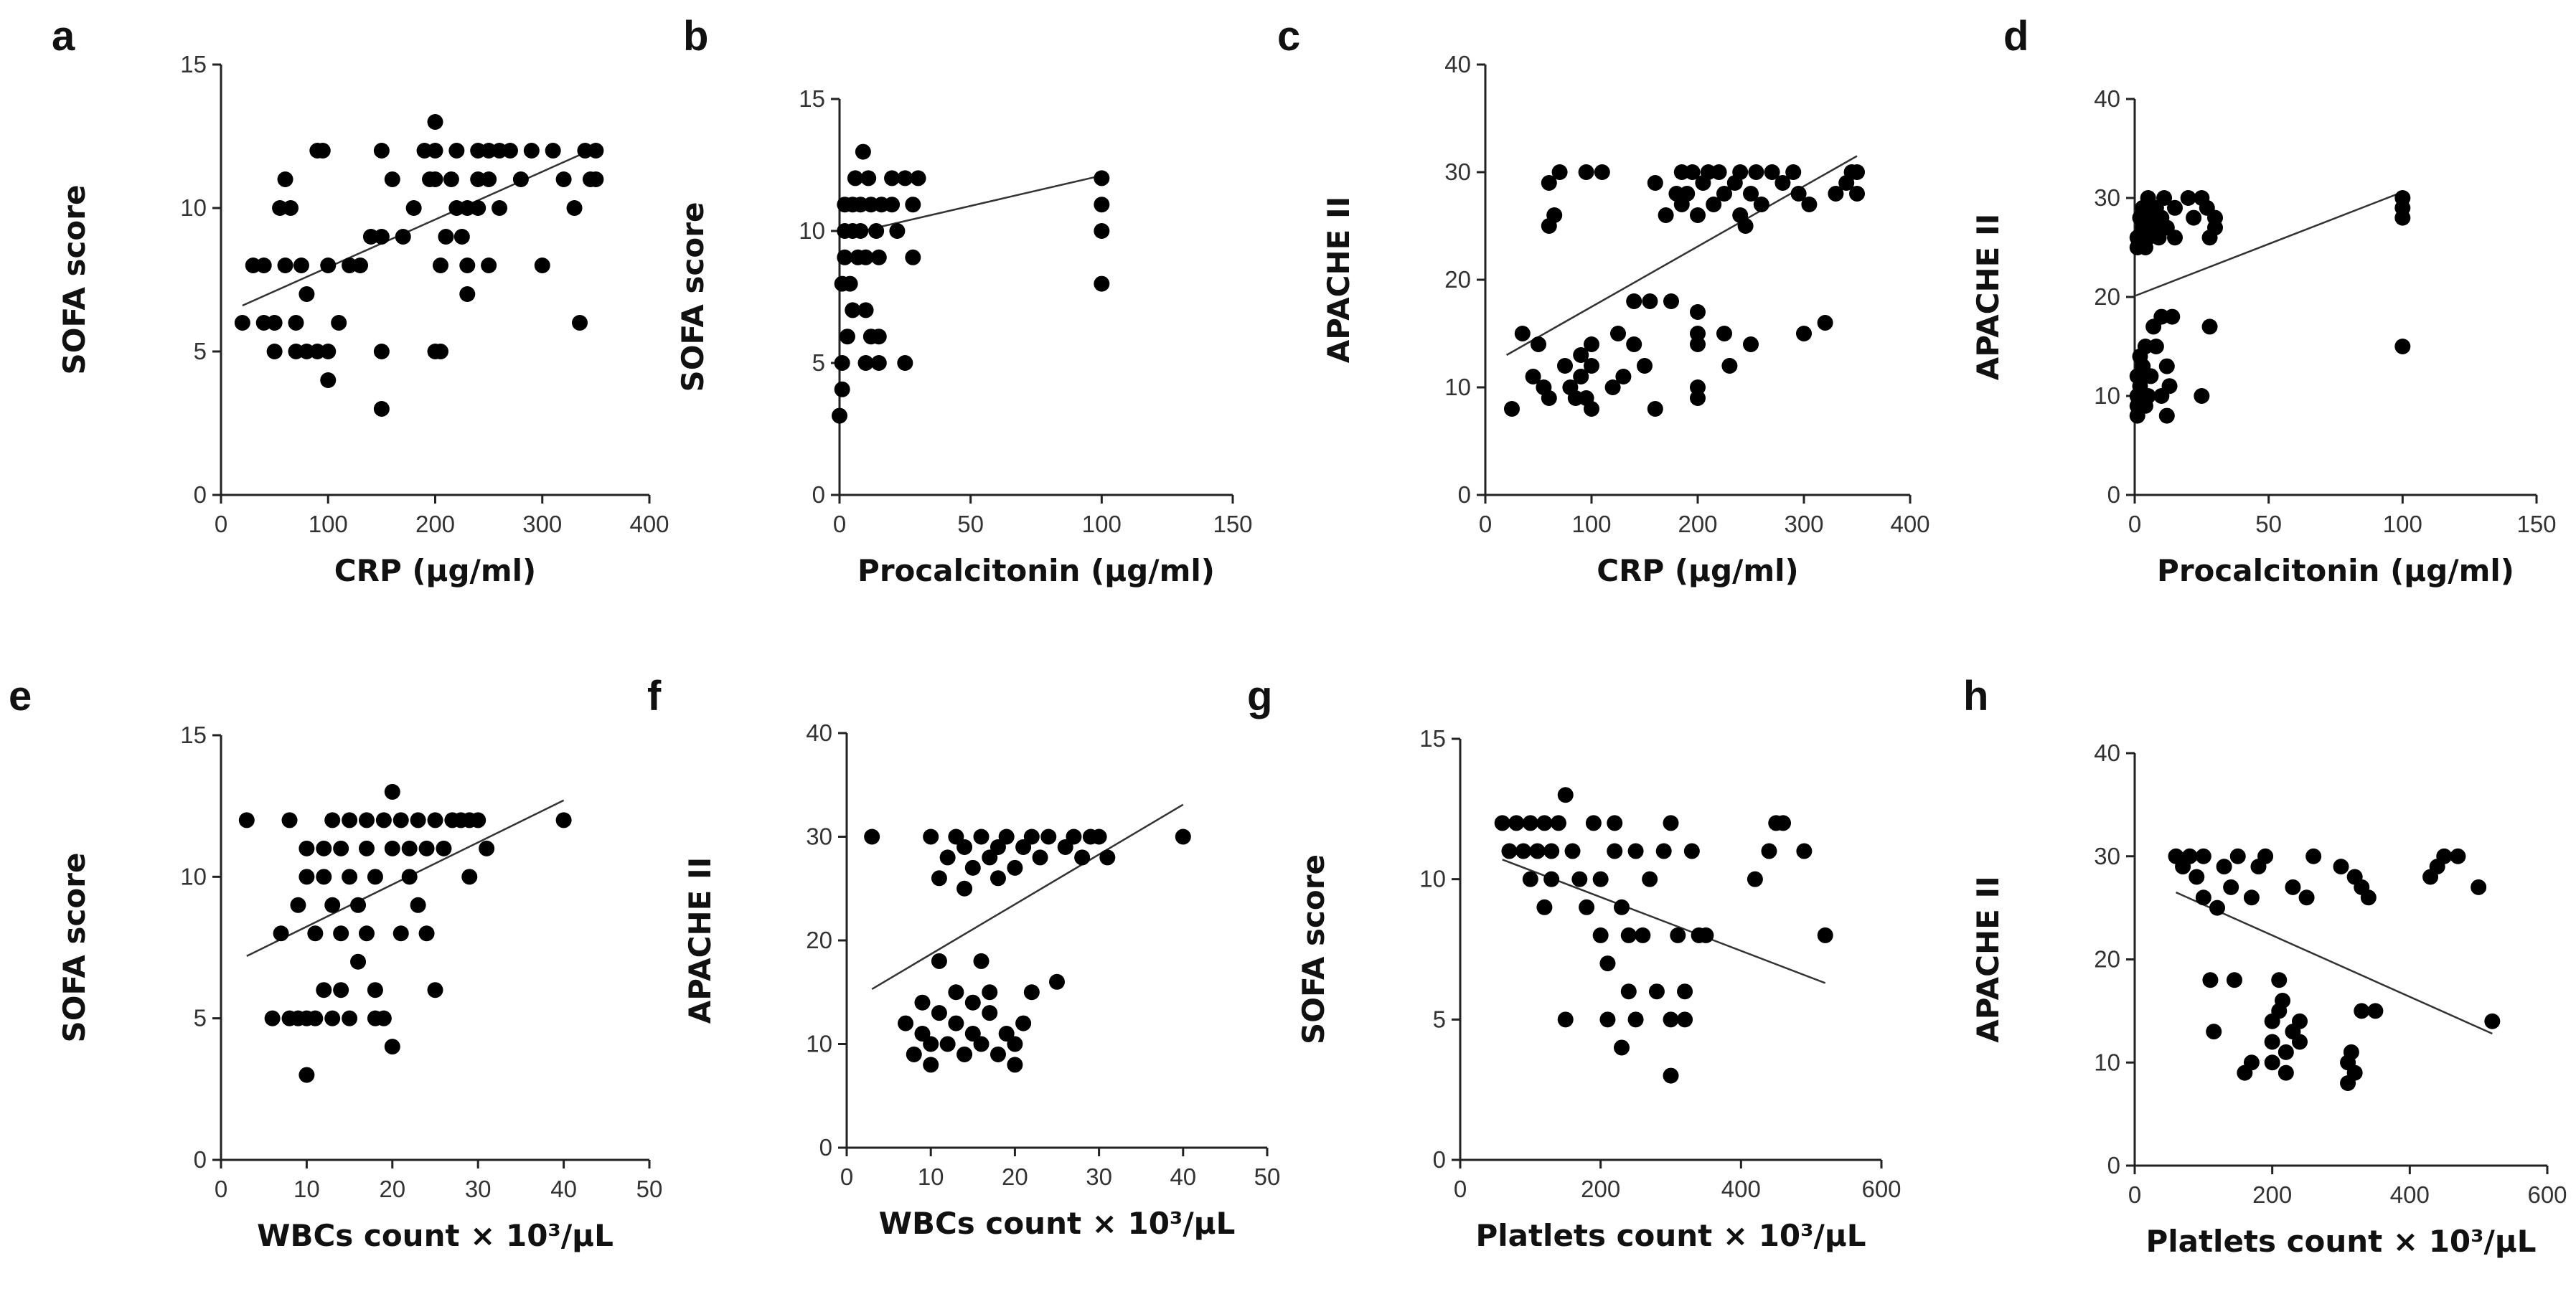 This screenshot has height=1289, width=2576. I want to click on x-tick-label: 300, so click(1803, 524).